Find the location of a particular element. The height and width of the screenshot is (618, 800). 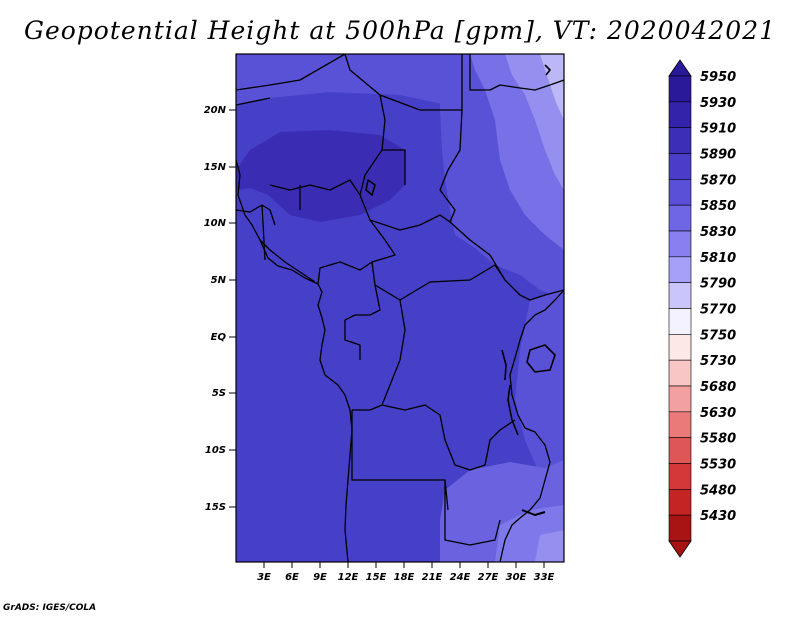

lat-label-eq: EQ is located at coordinates (219, 337).